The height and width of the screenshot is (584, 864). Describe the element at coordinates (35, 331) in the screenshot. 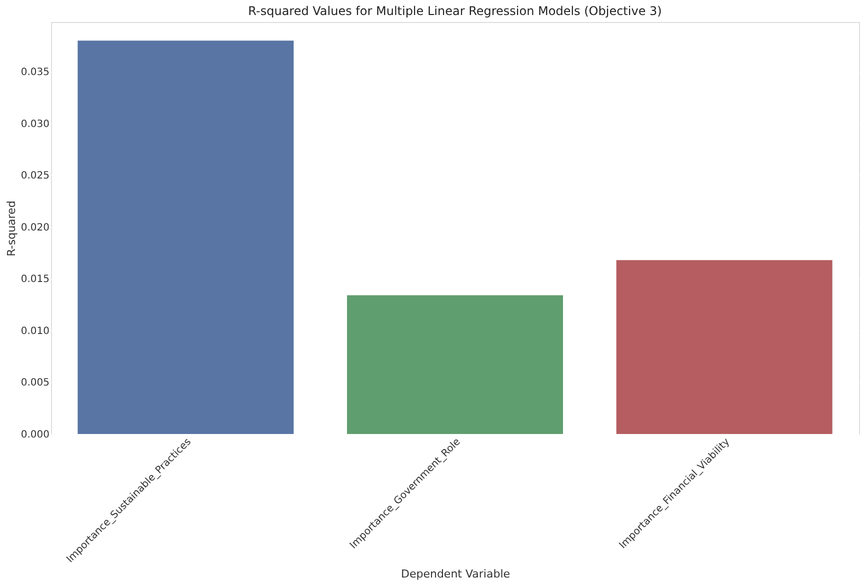

I see `y-tick-label: 0.010` at that location.